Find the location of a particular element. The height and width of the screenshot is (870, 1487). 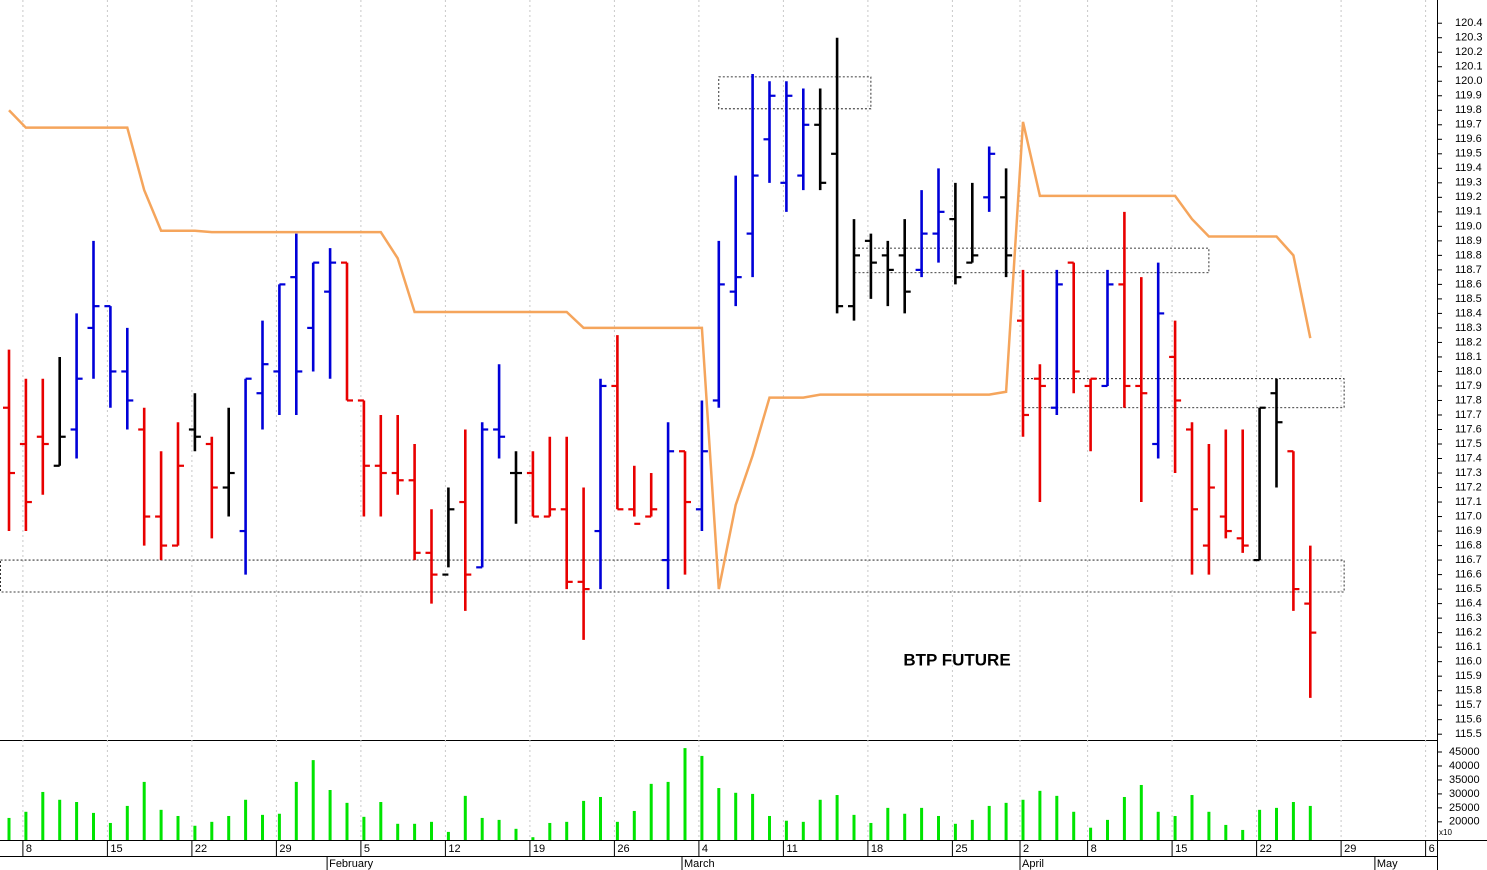

y2-tick-label: 45000 is located at coordinates (1464, 752).